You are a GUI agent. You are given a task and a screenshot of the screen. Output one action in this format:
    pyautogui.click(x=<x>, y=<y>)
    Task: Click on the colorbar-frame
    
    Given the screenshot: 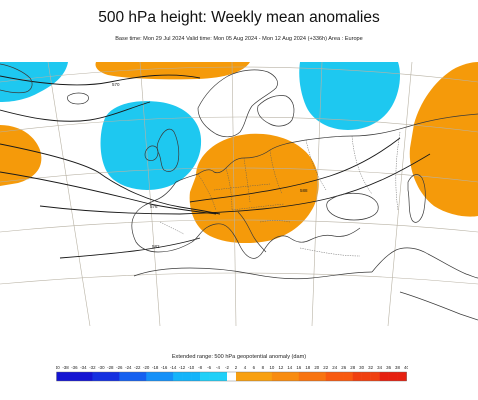 What is the action you would take?
    pyautogui.click(x=231, y=376)
    